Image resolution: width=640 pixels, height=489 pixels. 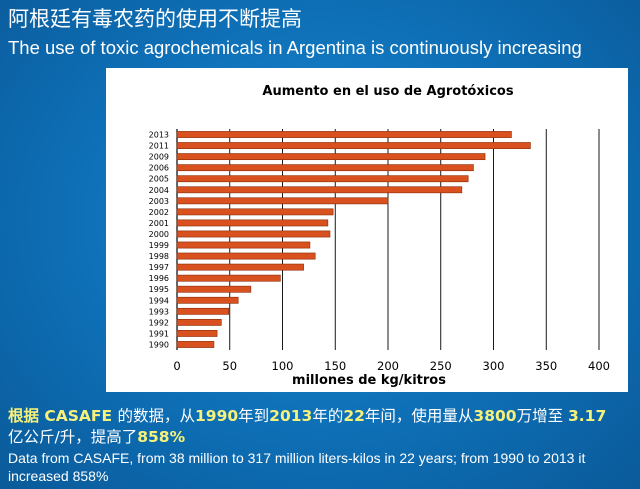 What do you see at coordinates (319, 190) in the screenshot?
I see `bar-2004` at bounding box center [319, 190].